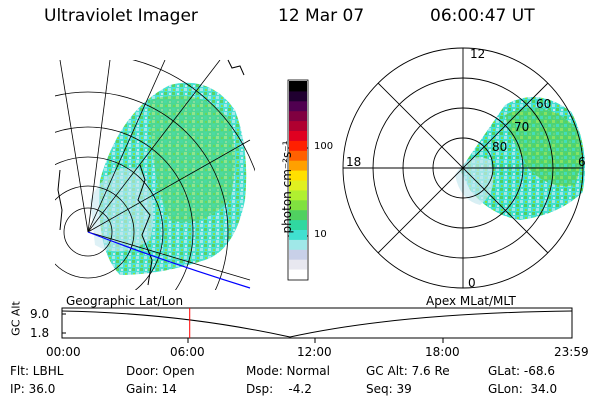 This screenshot has width=600, height=400. Describe the element at coordinates (442, 352) in the screenshot. I see `time-tick-3: 18:00` at that location.